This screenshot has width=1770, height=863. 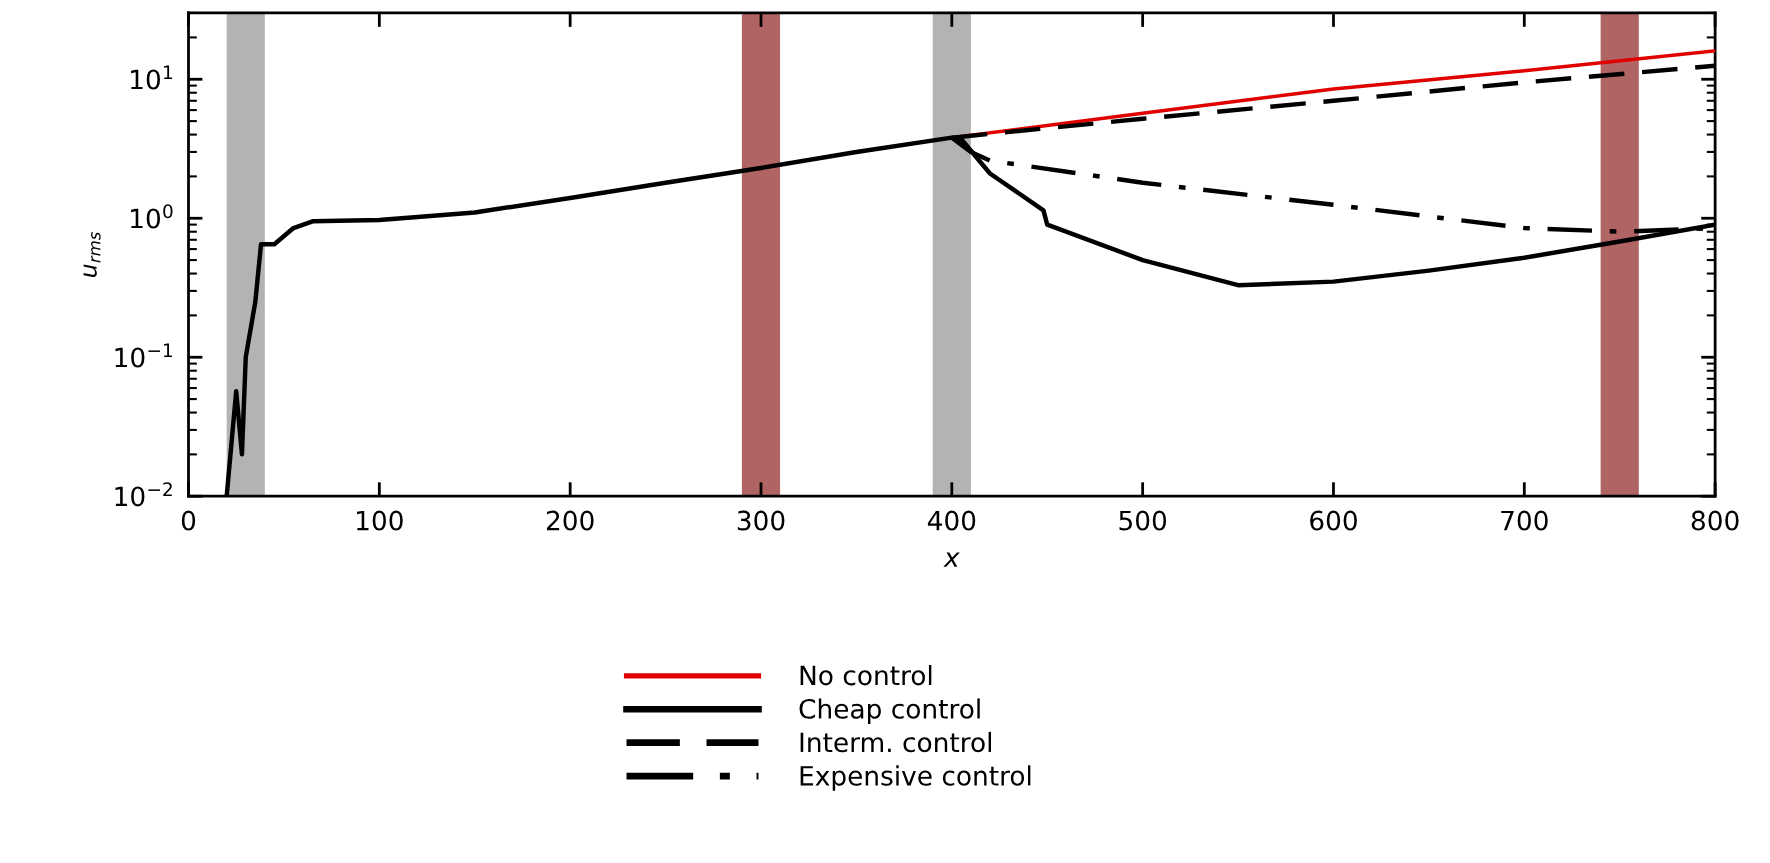 What do you see at coordinates (380, 520) in the screenshot?
I see `x-tick-label: 100` at bounding box center [380, 520].